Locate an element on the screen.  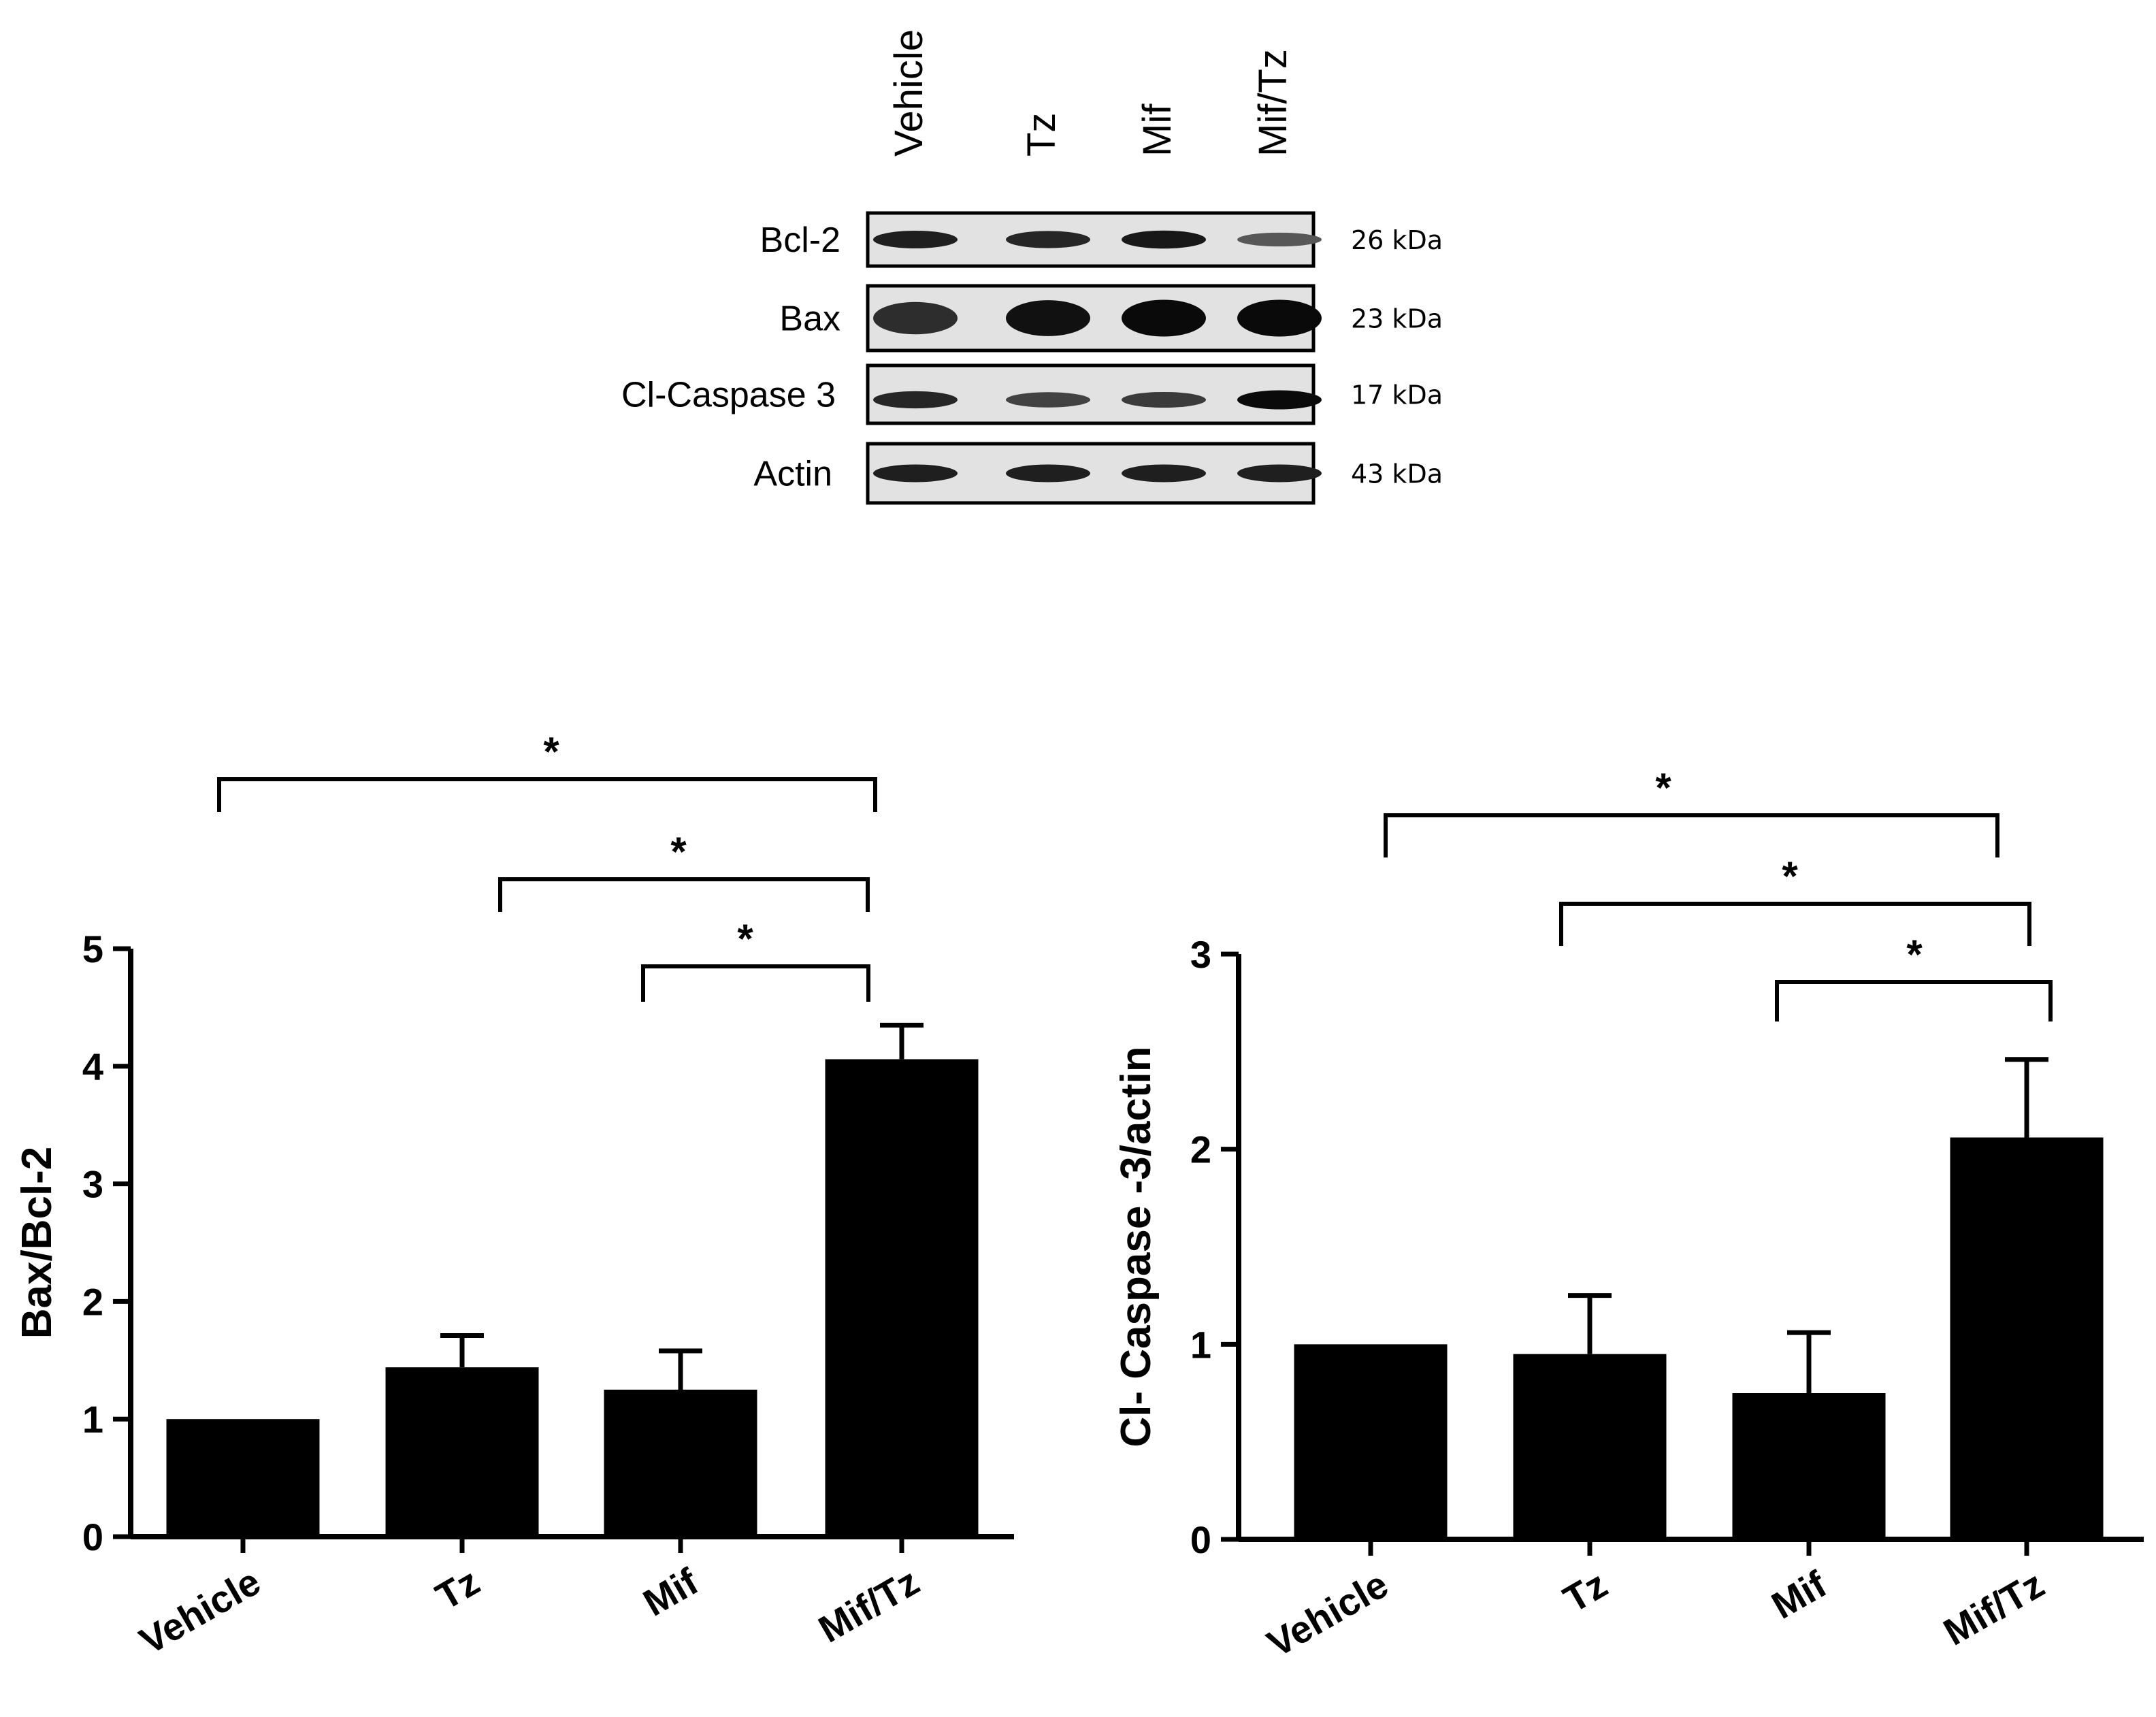
blot-row-label: Bax is located at coordinates (810, 319).